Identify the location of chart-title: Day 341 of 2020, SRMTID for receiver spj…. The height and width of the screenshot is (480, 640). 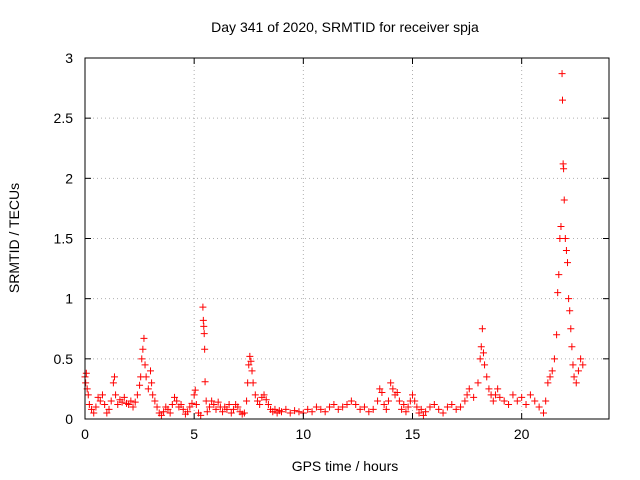
(345, 27).